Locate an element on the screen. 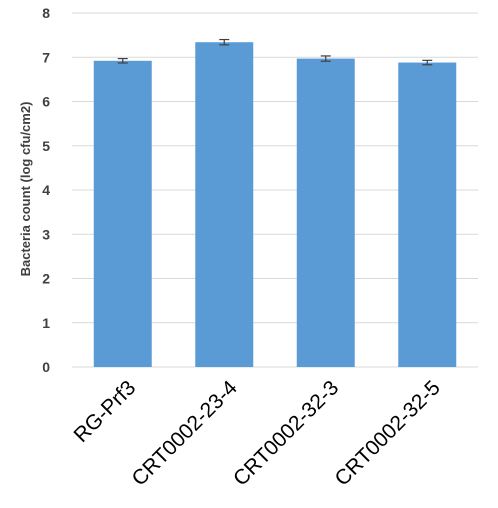 This screenshot has width=498, height=508. y-tick-label: 5 is located at coordinates (46, 146).